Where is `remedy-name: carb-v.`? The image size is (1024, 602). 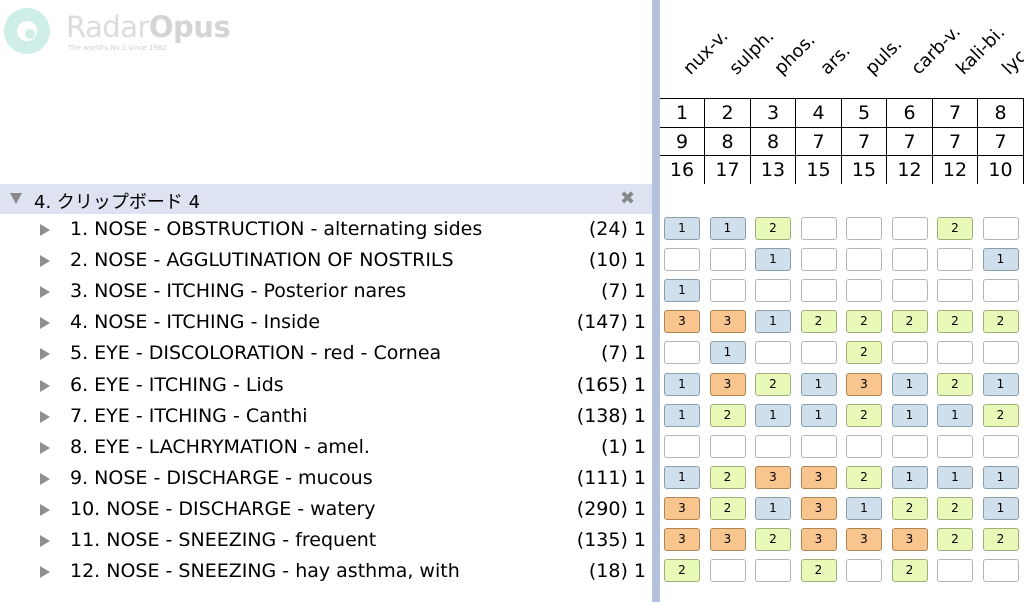
remedy-name: carb-v. is located at coordinates (935, 50).